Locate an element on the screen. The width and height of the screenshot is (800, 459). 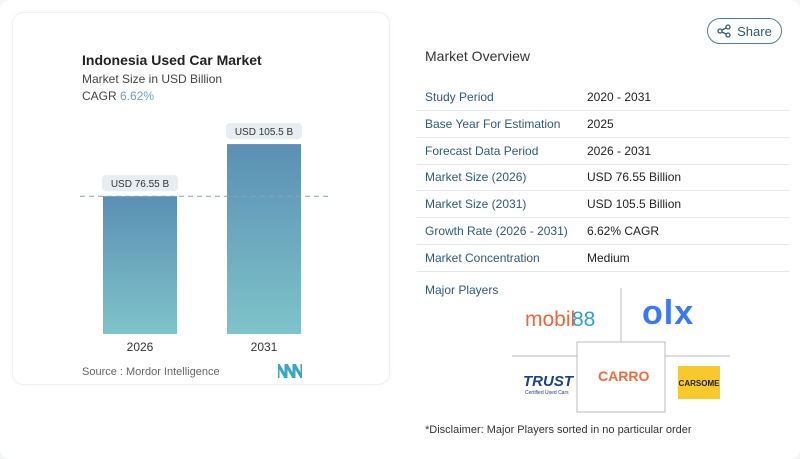
x-tick-label: 2031 is located at coordinates (264, 347).